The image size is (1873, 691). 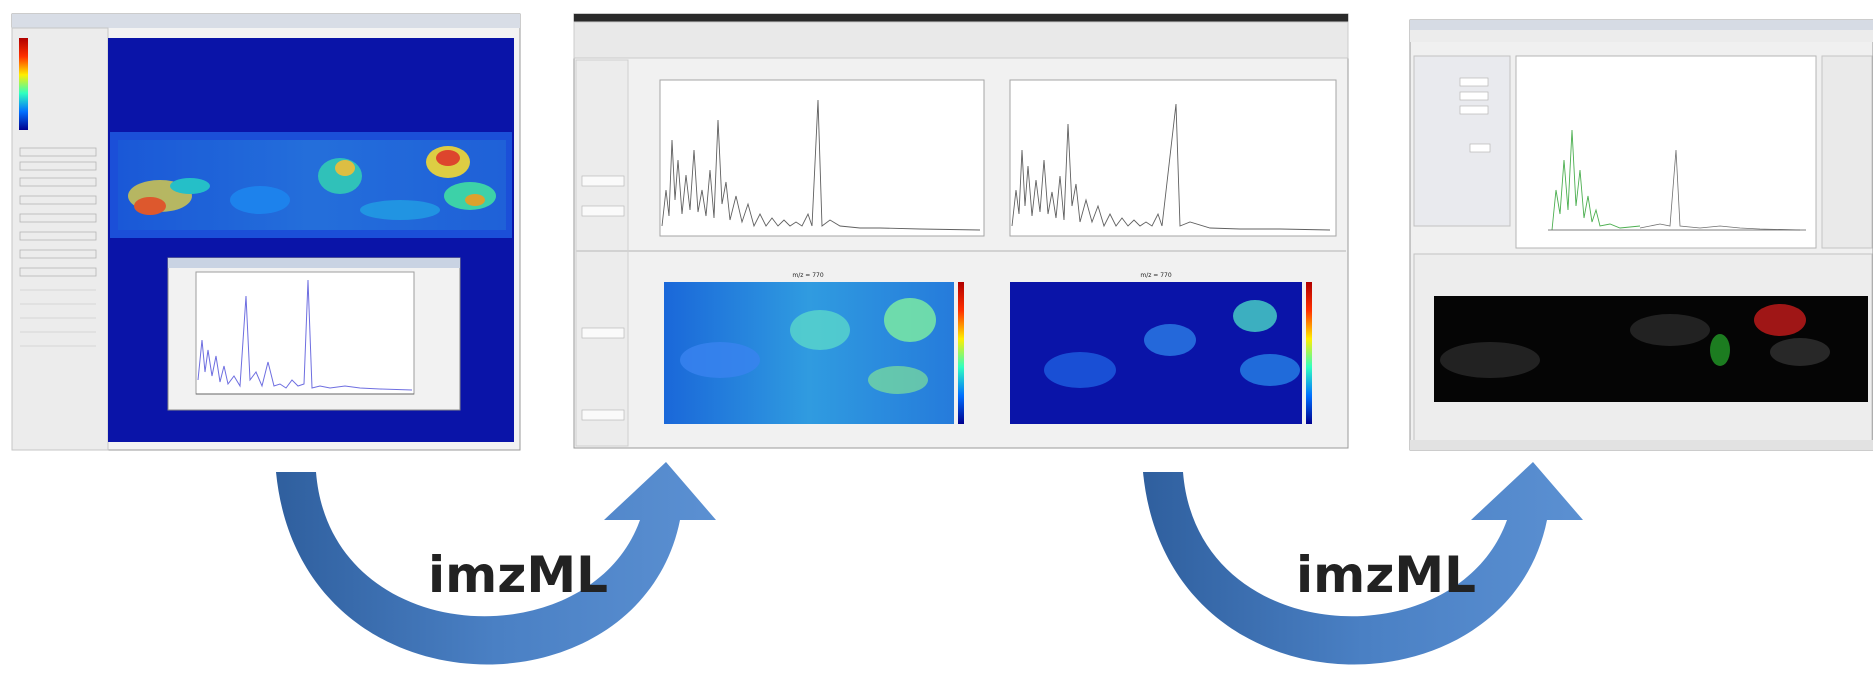 I want to click on ion-image-title-left: m/z = 770, so click(x=807, y=275).